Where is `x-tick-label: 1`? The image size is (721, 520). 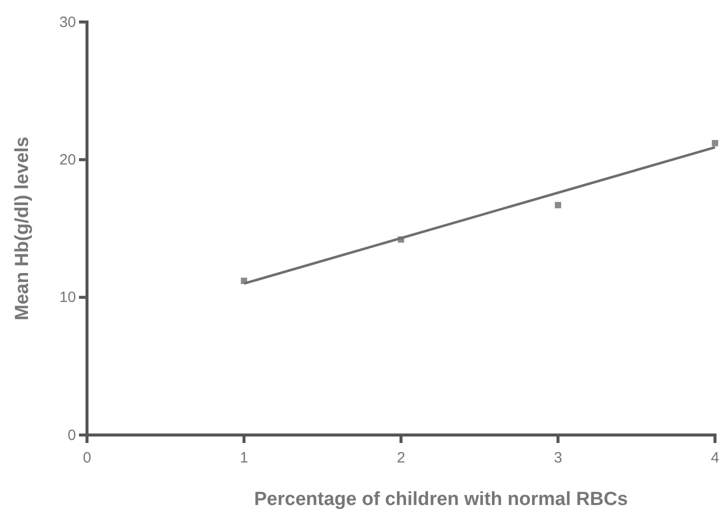 x-tick-label: 1 is located at coordinates (244, 458).